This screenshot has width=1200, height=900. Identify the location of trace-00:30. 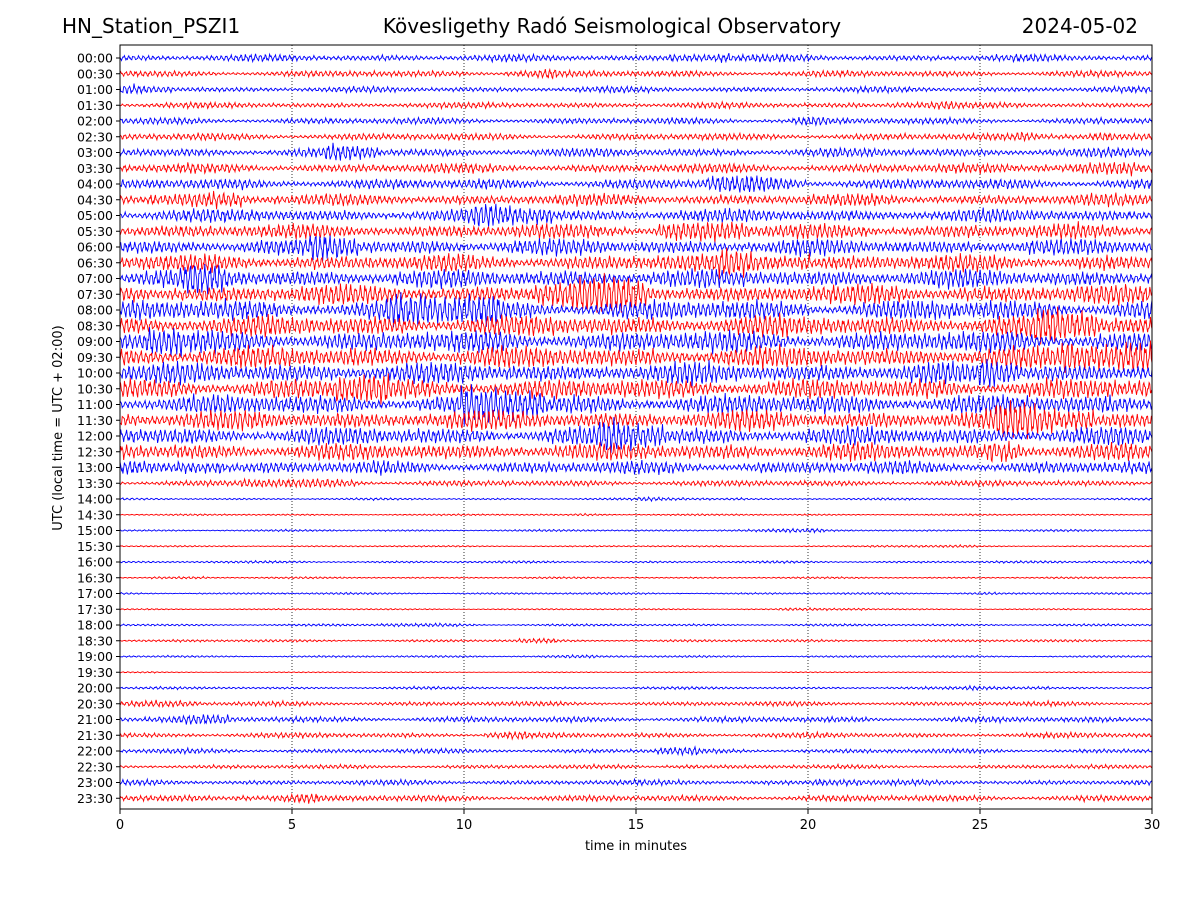
(636, 73).